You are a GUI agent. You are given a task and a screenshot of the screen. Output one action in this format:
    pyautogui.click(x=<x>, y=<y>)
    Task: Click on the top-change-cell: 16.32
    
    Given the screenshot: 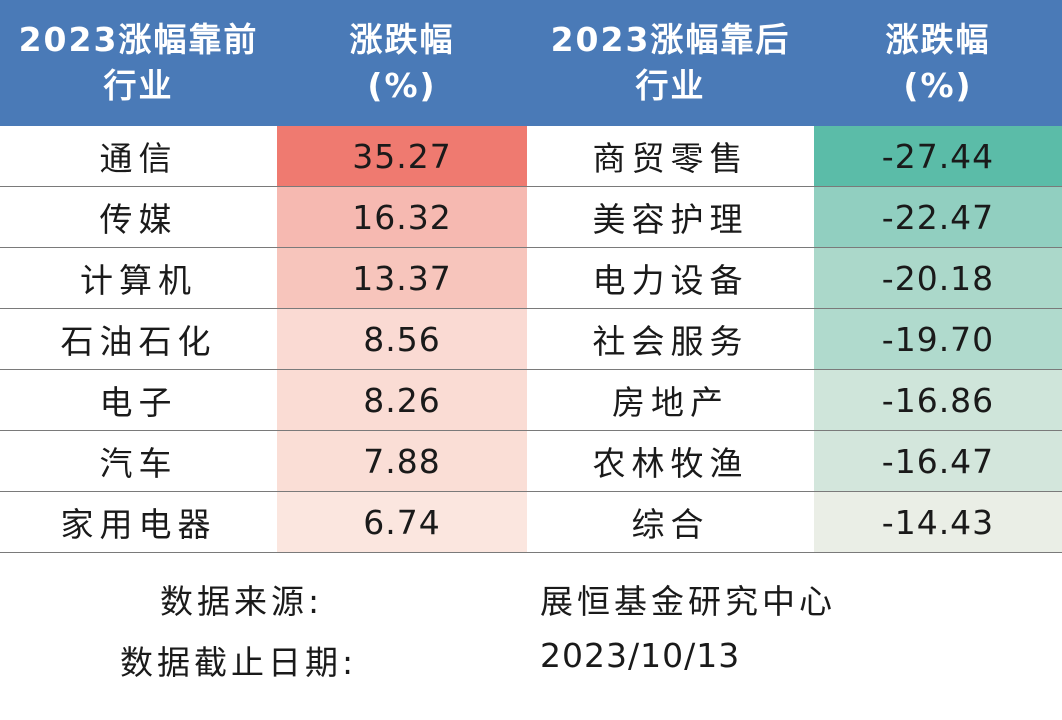 What is the action you would take?
    pyautogui.click(x=402, y=217)
    